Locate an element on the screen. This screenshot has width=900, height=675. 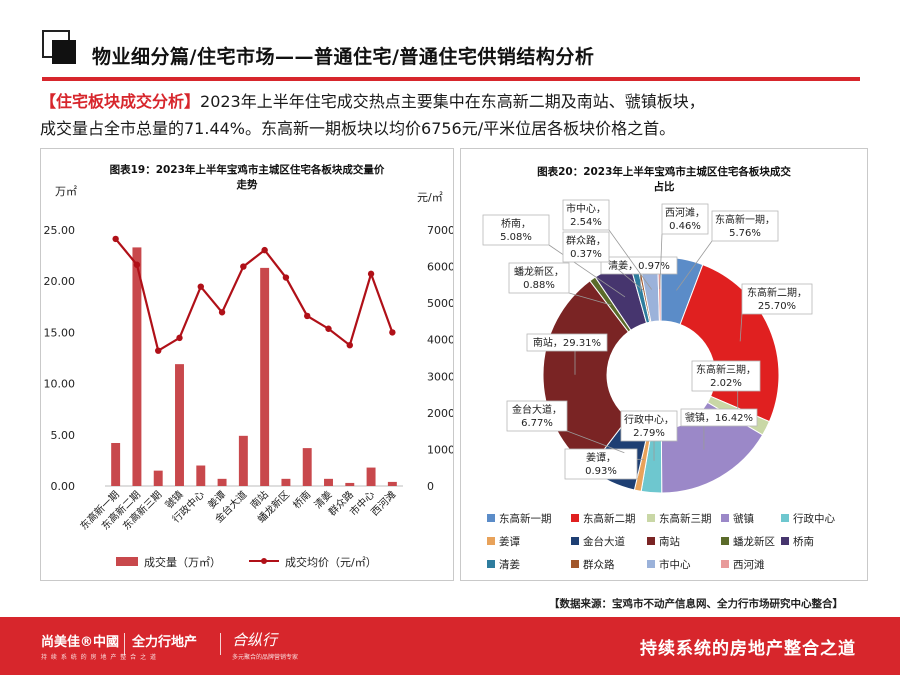
legend-label: 西河滩 is located at coordinates (749, 564).